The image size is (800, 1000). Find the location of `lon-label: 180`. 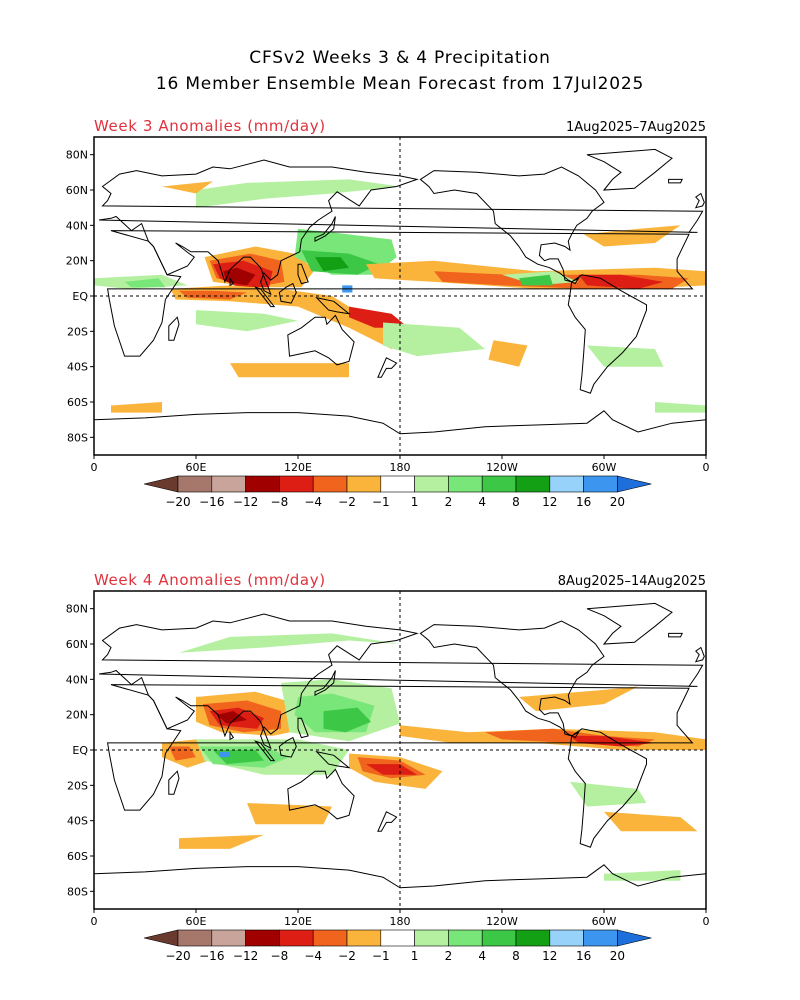

lon-label: 180 is located at coordinates (400, 467).